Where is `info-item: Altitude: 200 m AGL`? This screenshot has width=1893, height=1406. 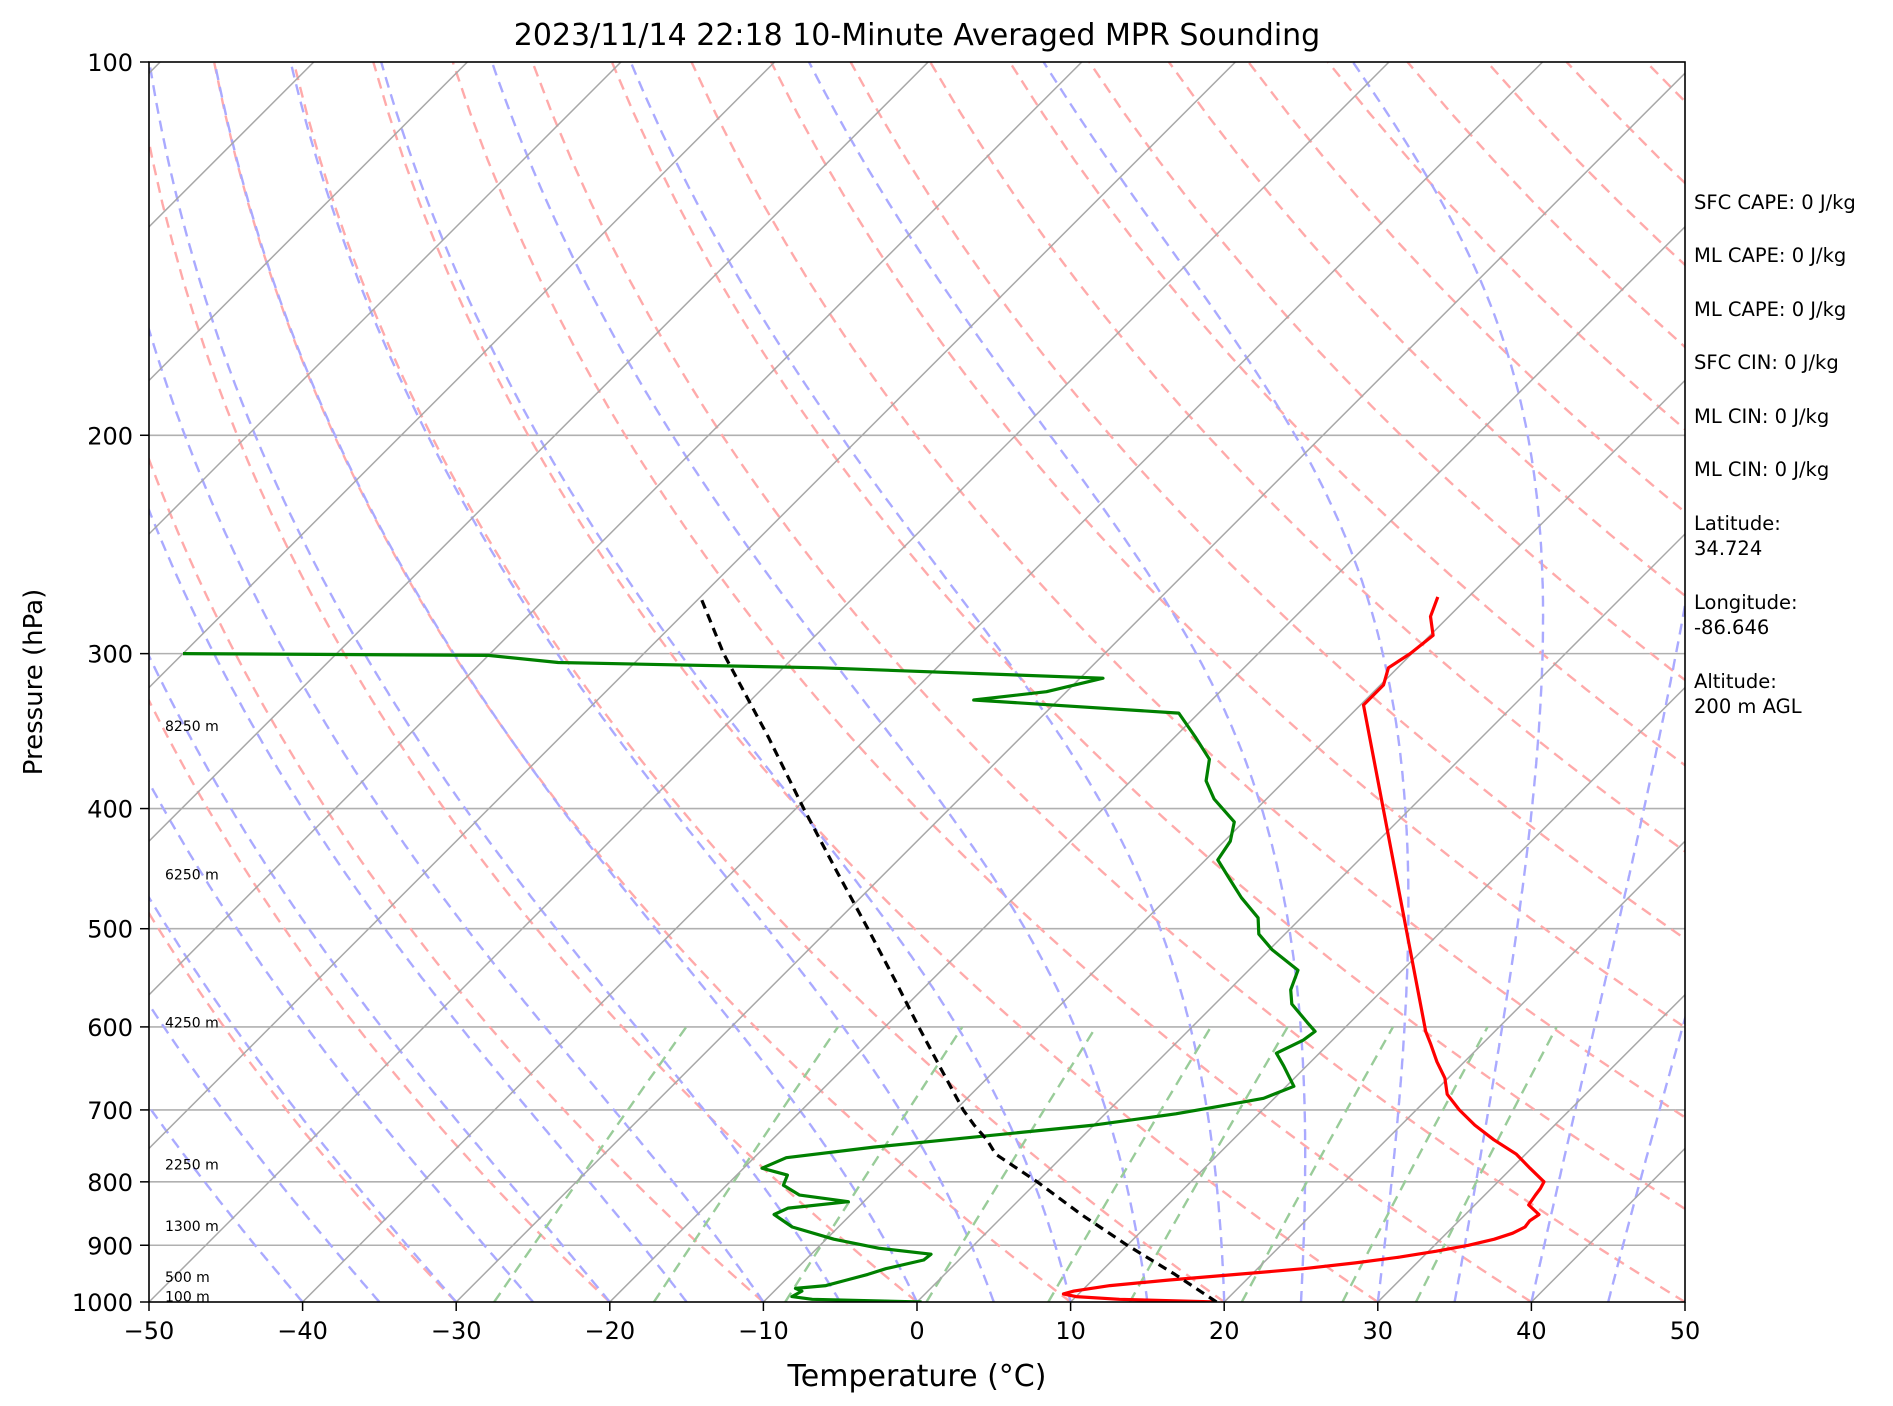
info-item: Altitude: 200 m AGL is located at coordinates (1748, 694).